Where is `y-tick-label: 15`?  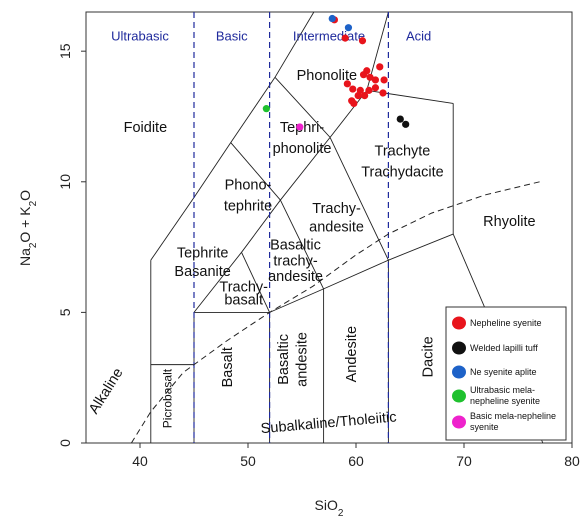
y-tick-label: 15 is located at coordinates (65, 51).